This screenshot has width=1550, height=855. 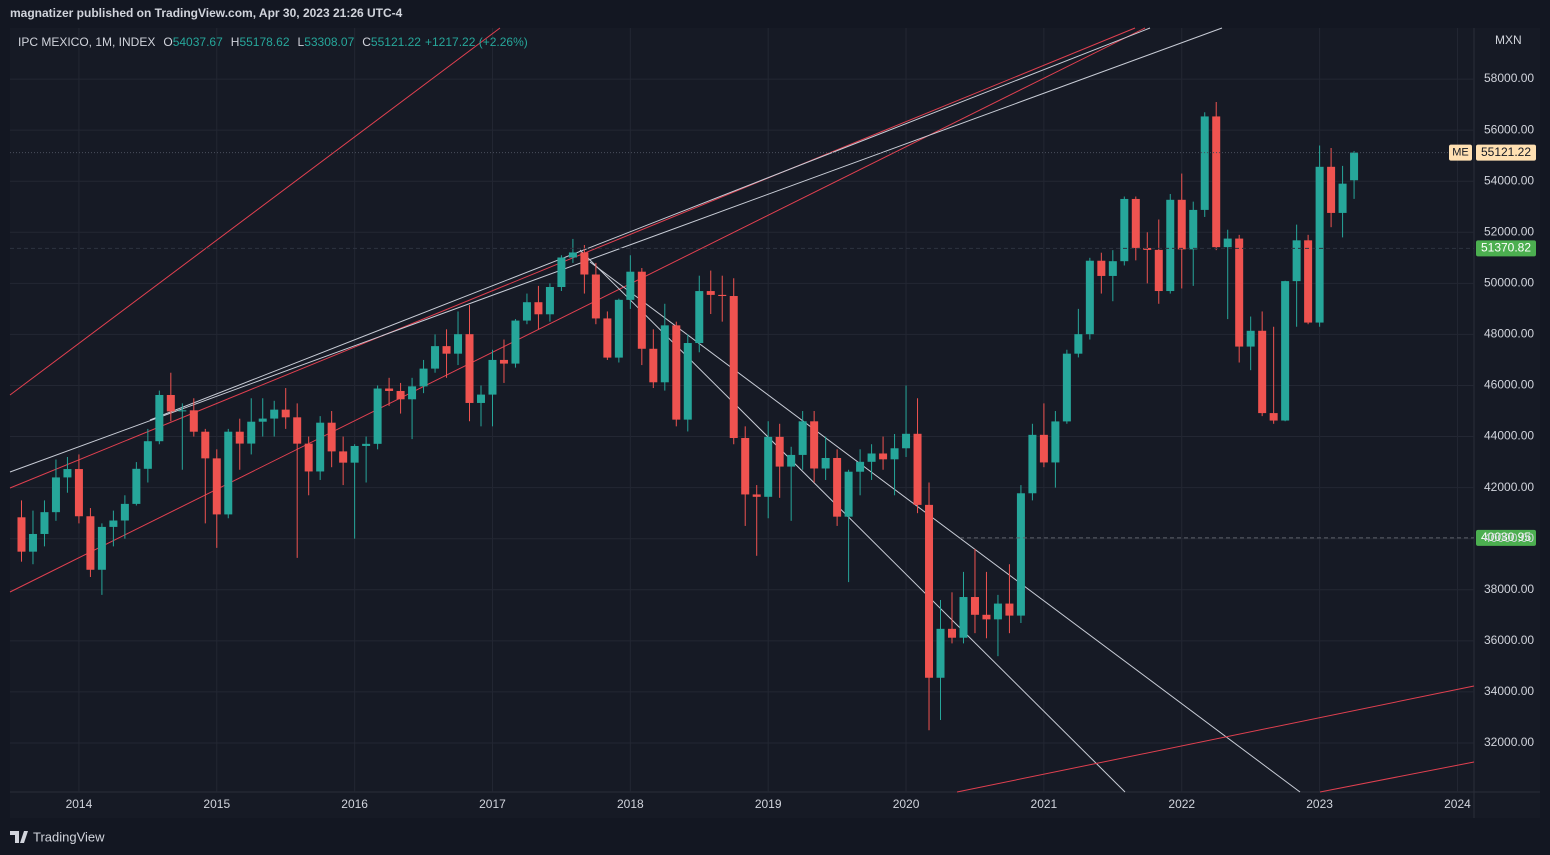 What do you see at coordinates (1509, 180) in the screenshot?
I see `y-tick-label: 54000.00` at bounding box center [1509, 180].